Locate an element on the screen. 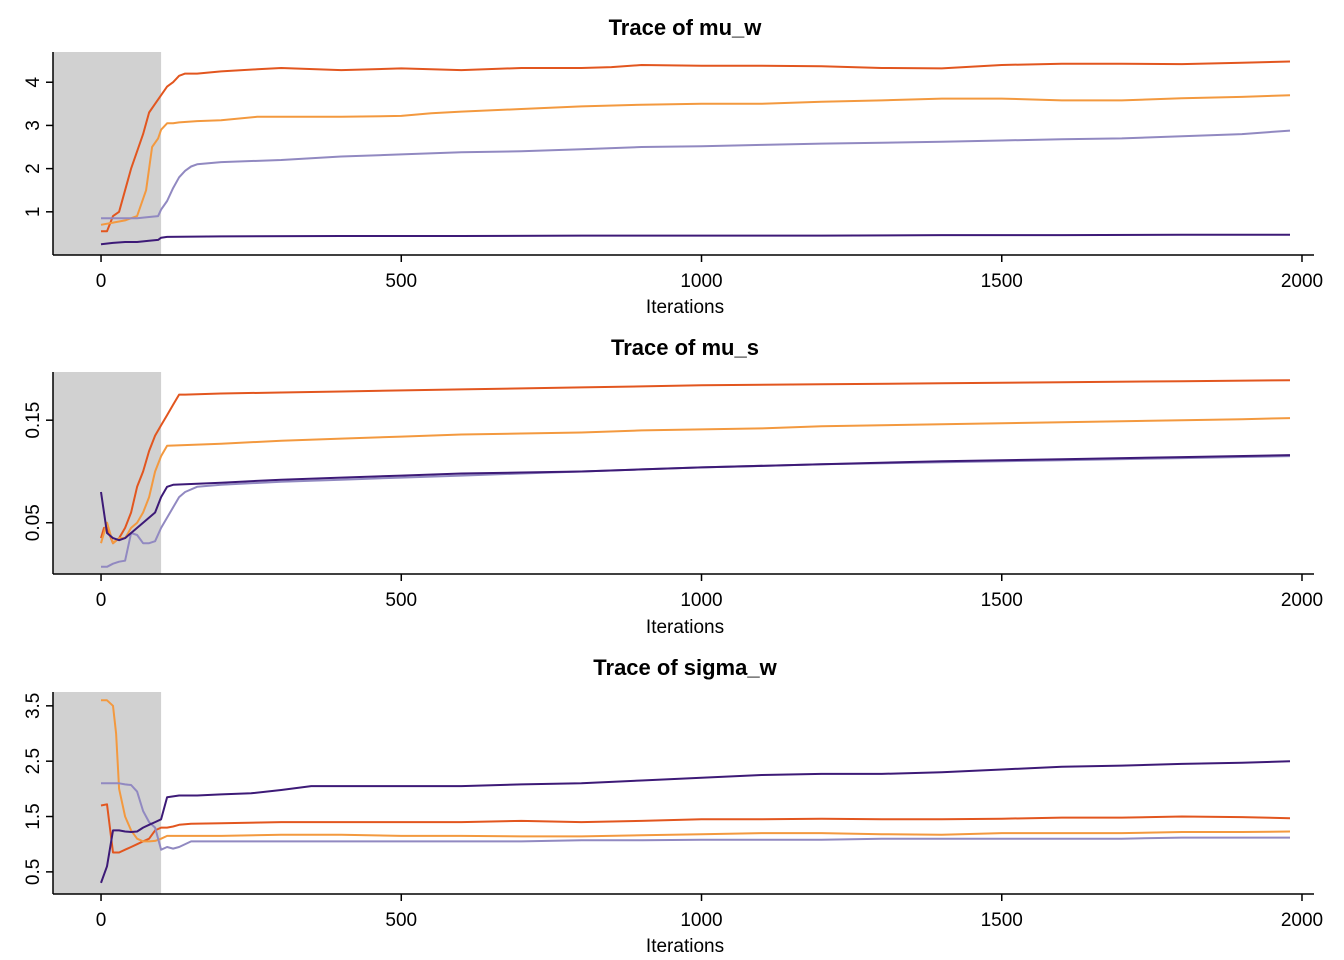 The image size is (1344, 960). y-tick-label: 0.05 is located at coordinates (33, 522).